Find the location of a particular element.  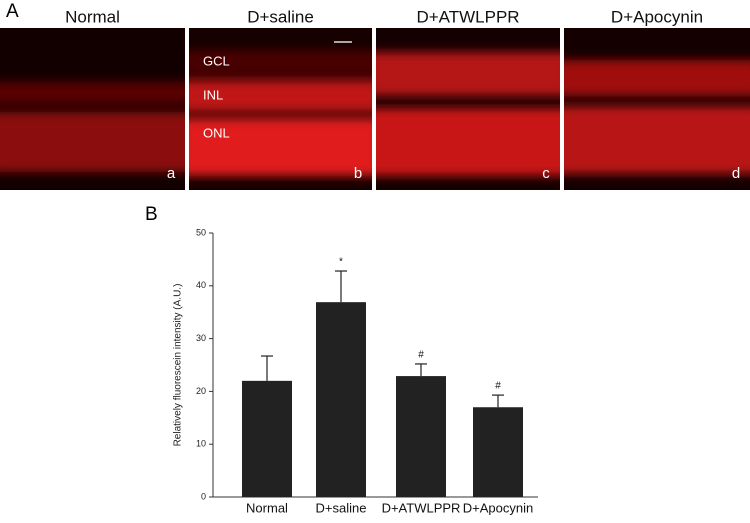

image-title: D+ATWLPPR is located at coordinates (467, 16).